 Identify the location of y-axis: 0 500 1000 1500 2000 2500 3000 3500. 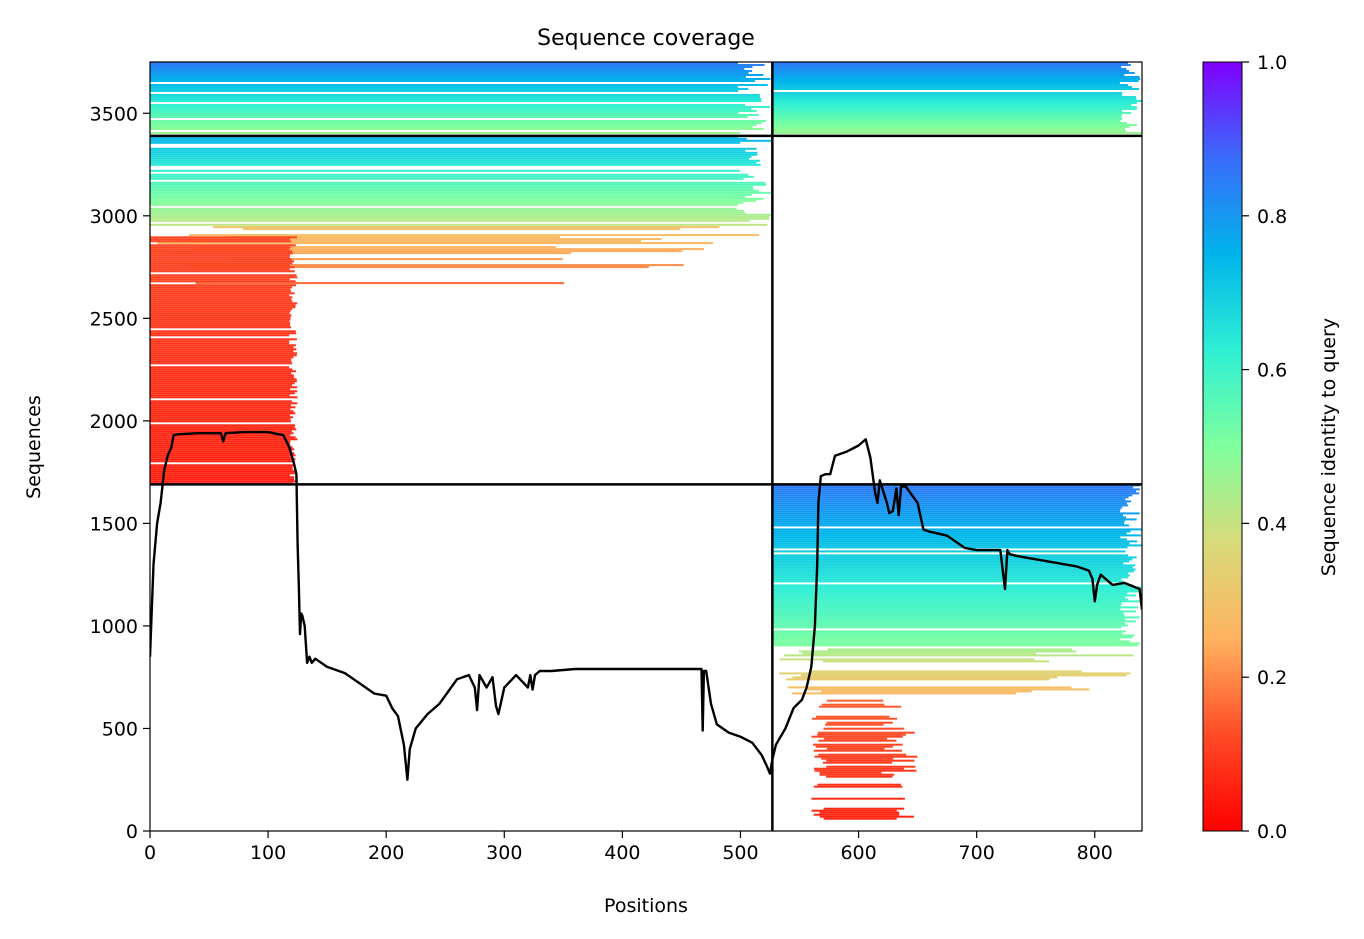
(120, 473).